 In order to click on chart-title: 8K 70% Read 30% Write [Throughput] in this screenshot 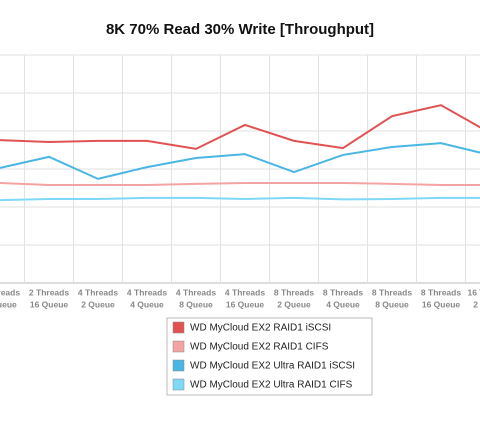, I will do `click(240, 29)`.